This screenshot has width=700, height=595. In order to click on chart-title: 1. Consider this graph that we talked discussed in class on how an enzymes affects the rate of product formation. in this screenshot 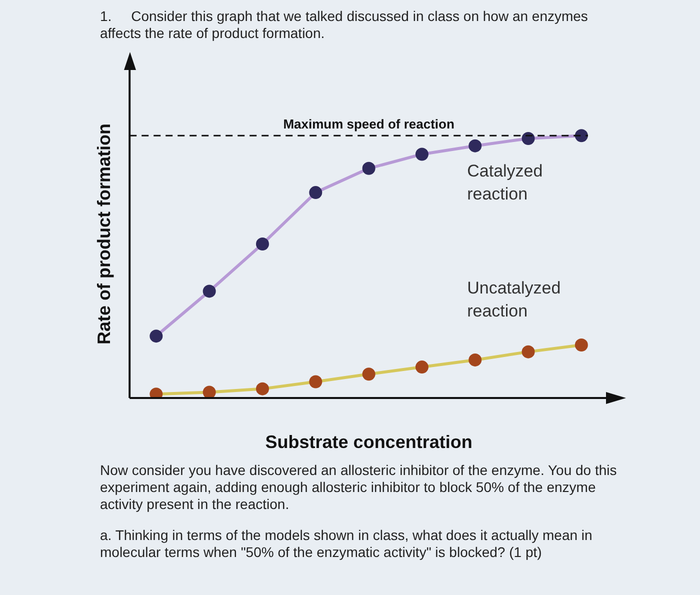, I will do `click(344, 25)`.